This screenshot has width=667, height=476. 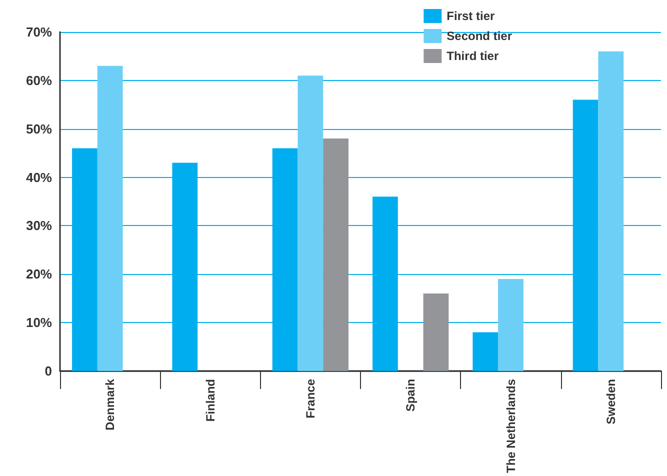 I want to click on y-tick-label: 60%, so click(x=39, y=80).